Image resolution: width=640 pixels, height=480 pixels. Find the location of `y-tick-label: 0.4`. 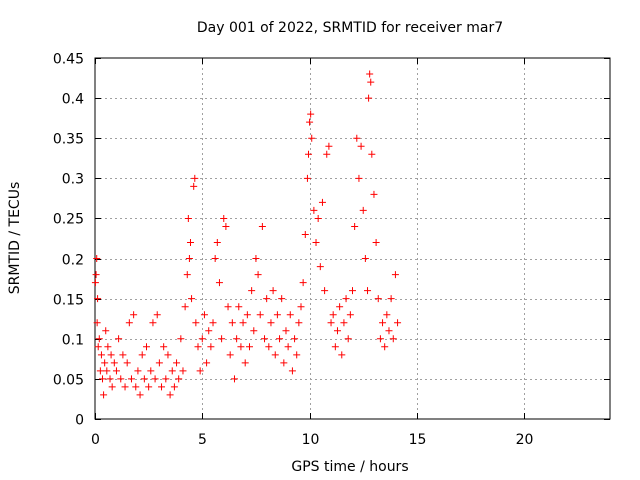

y-tick-label: 0.4 is located at coordinates (73, 100).